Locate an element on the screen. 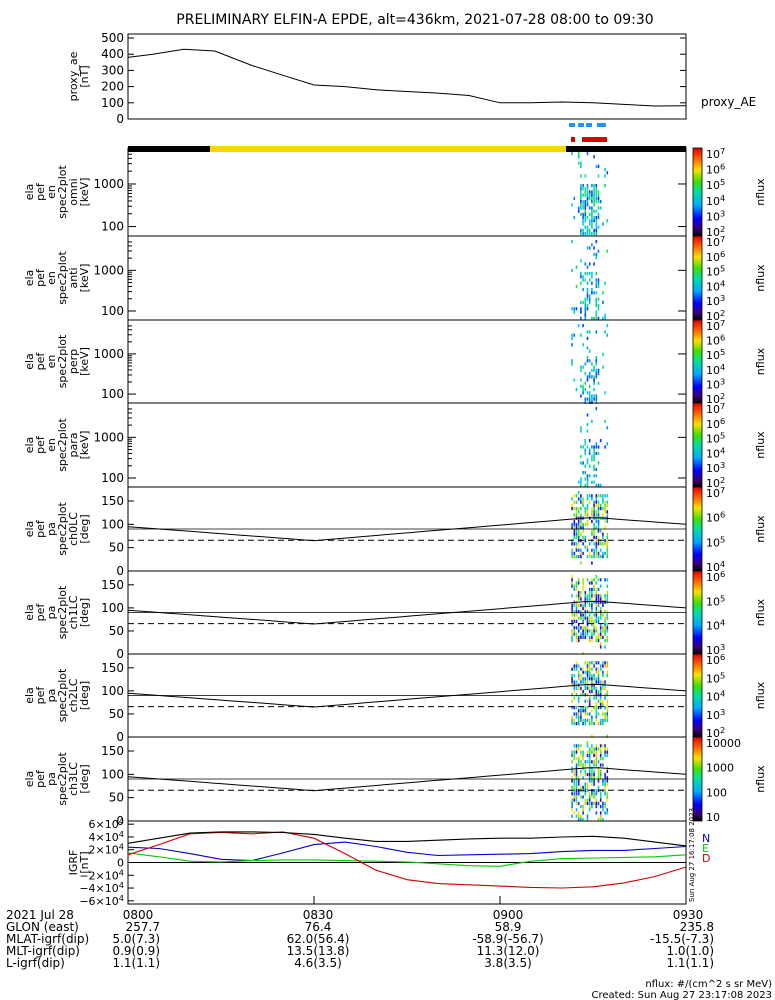  ch3LC-colorbar-tick: 100 is located at coordinates (716, 792).